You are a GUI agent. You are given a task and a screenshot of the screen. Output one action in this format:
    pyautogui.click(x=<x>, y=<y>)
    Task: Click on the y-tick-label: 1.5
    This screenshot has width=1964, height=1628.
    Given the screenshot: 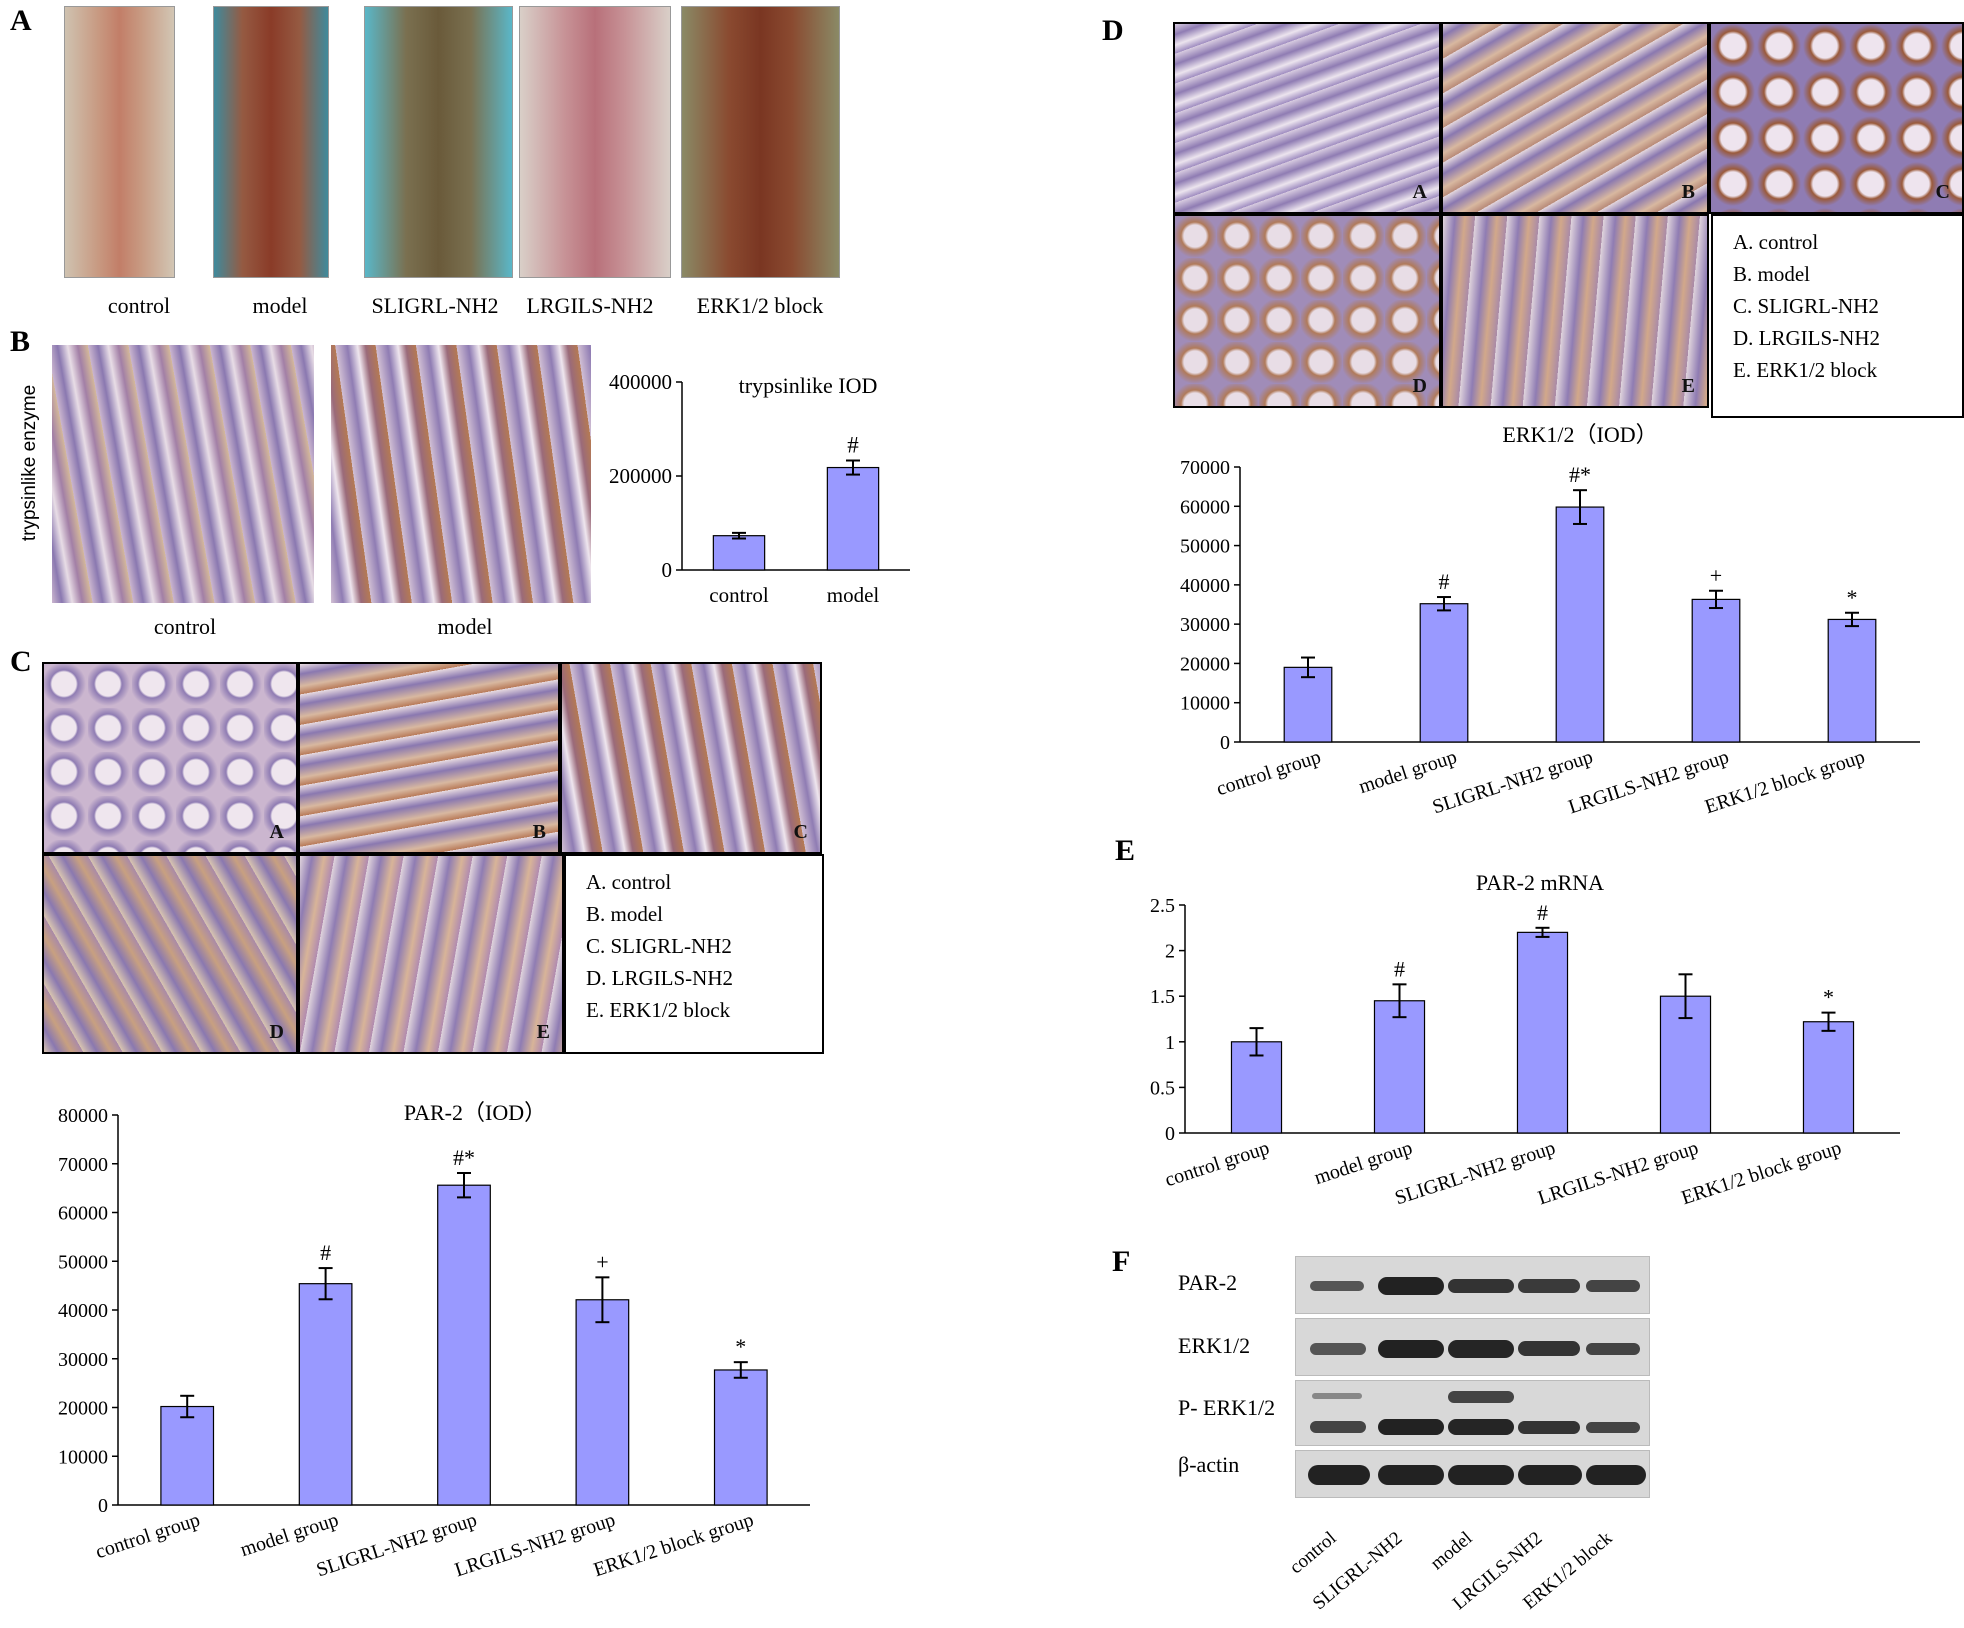 What is the action you would take?
    pyautogui.click(x=1162, y=997)
    